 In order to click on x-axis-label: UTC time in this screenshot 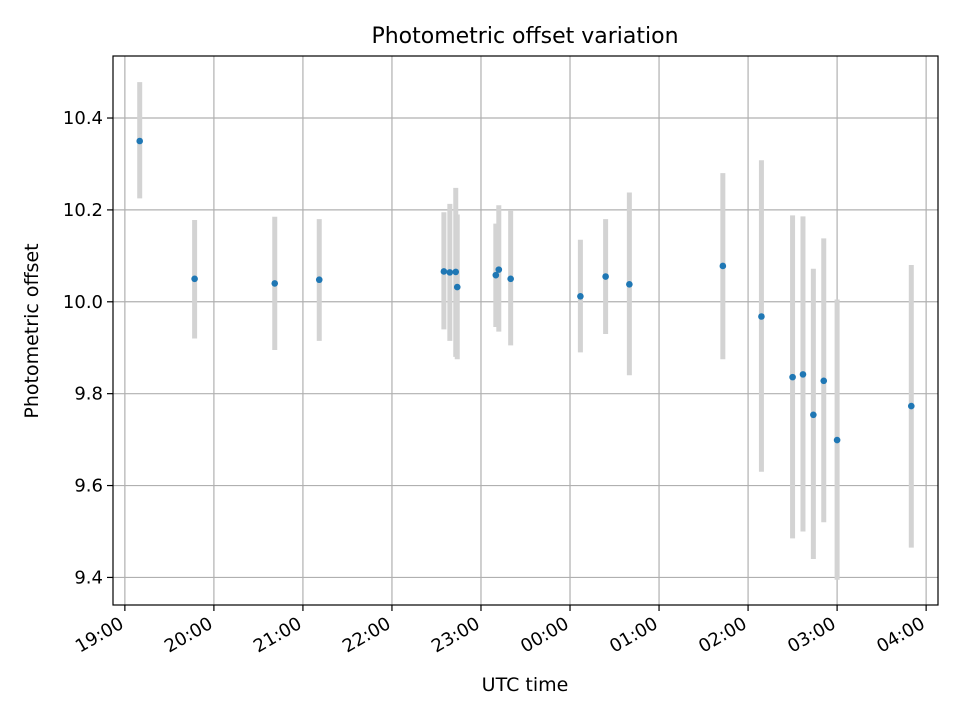, I will do `click(525, 685)`.